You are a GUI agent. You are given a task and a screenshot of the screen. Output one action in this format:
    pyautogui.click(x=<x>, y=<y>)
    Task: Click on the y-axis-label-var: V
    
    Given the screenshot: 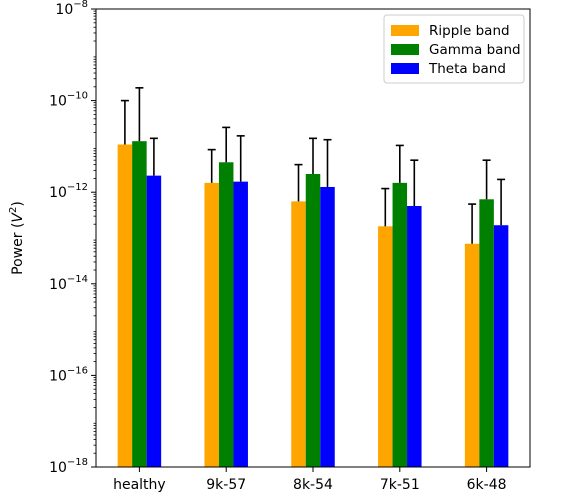 What is the action you would take?
    pyautogui.click(x=18, y=217)
    